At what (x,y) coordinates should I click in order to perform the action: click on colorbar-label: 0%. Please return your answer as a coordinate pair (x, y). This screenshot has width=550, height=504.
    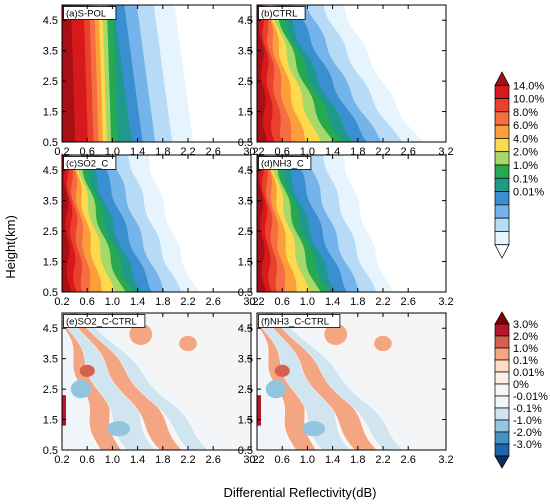
    Looking at the image, I should click on (521, 385).